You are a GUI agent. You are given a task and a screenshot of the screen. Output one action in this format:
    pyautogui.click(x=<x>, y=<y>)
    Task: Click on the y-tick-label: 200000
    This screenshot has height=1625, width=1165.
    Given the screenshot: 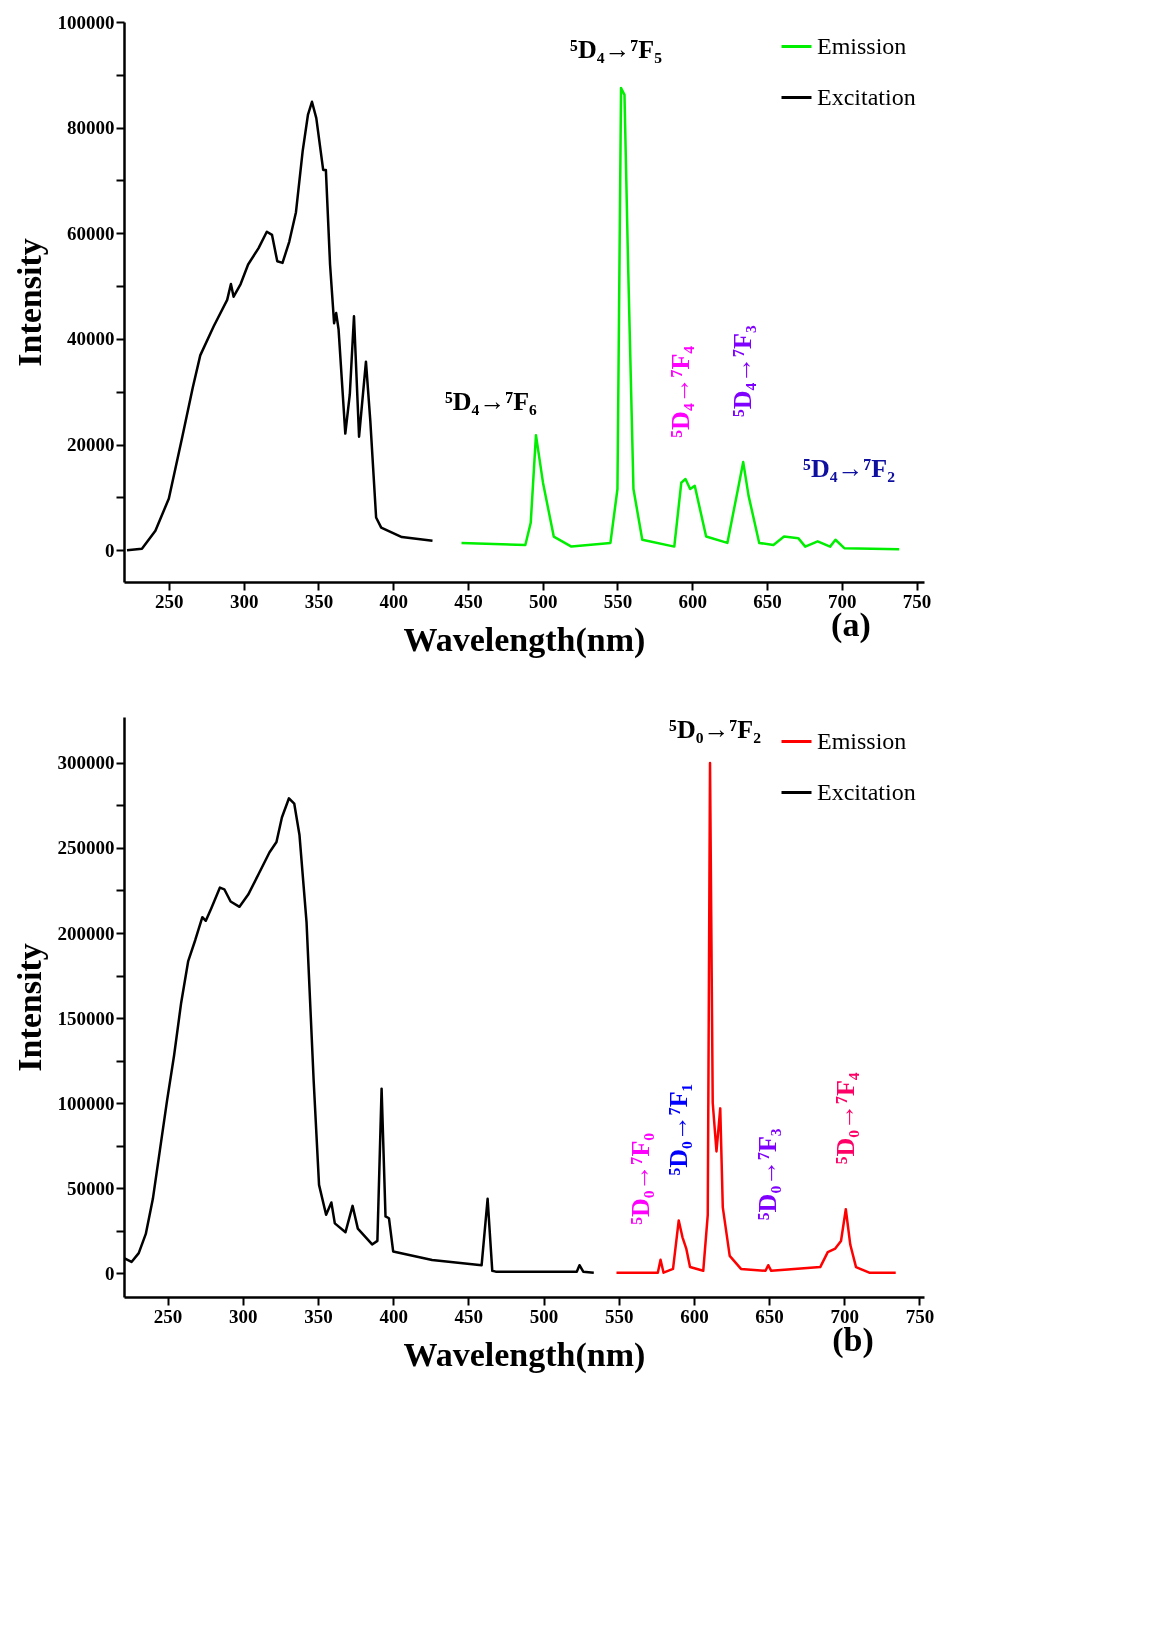 What is the action you would take?
    pyautogui.click(x=86, y=933)
    